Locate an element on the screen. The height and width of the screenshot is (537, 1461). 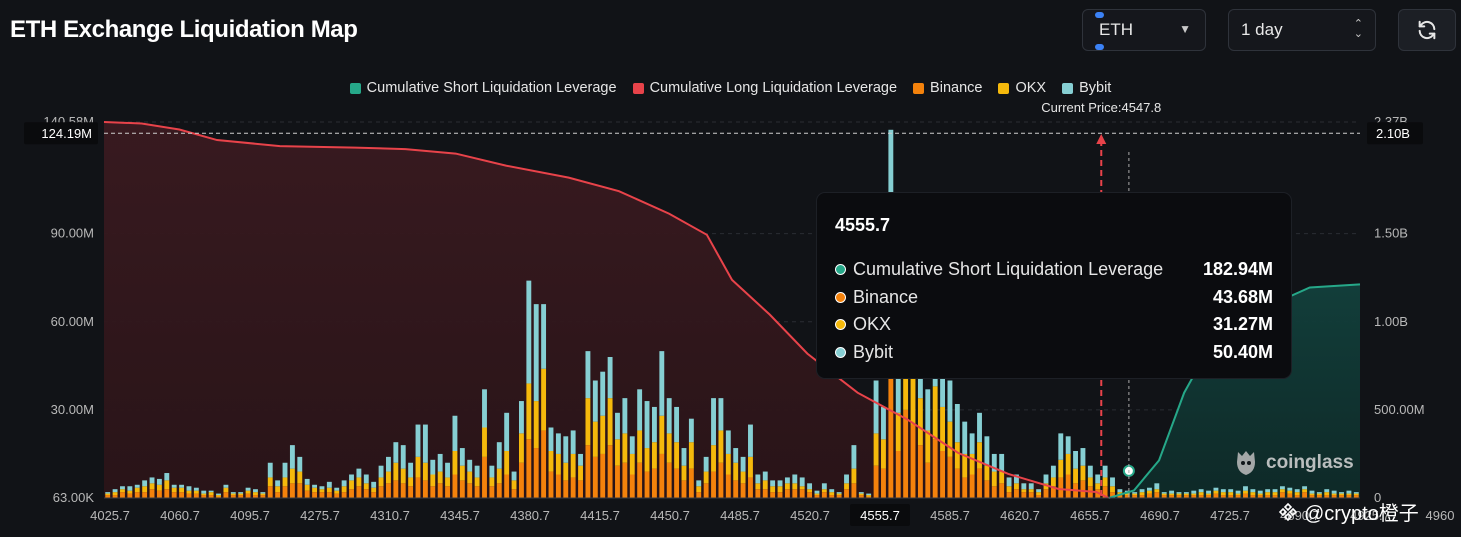
x-tick-label: 4450.7 is located at coordinates (670, 515).